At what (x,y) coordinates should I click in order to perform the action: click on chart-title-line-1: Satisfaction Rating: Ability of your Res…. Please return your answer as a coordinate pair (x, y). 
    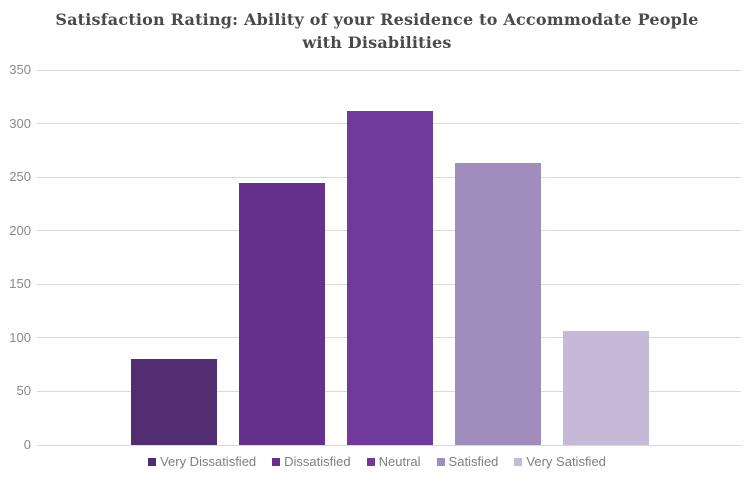
    Looking at the image, I should click on (377, 19).